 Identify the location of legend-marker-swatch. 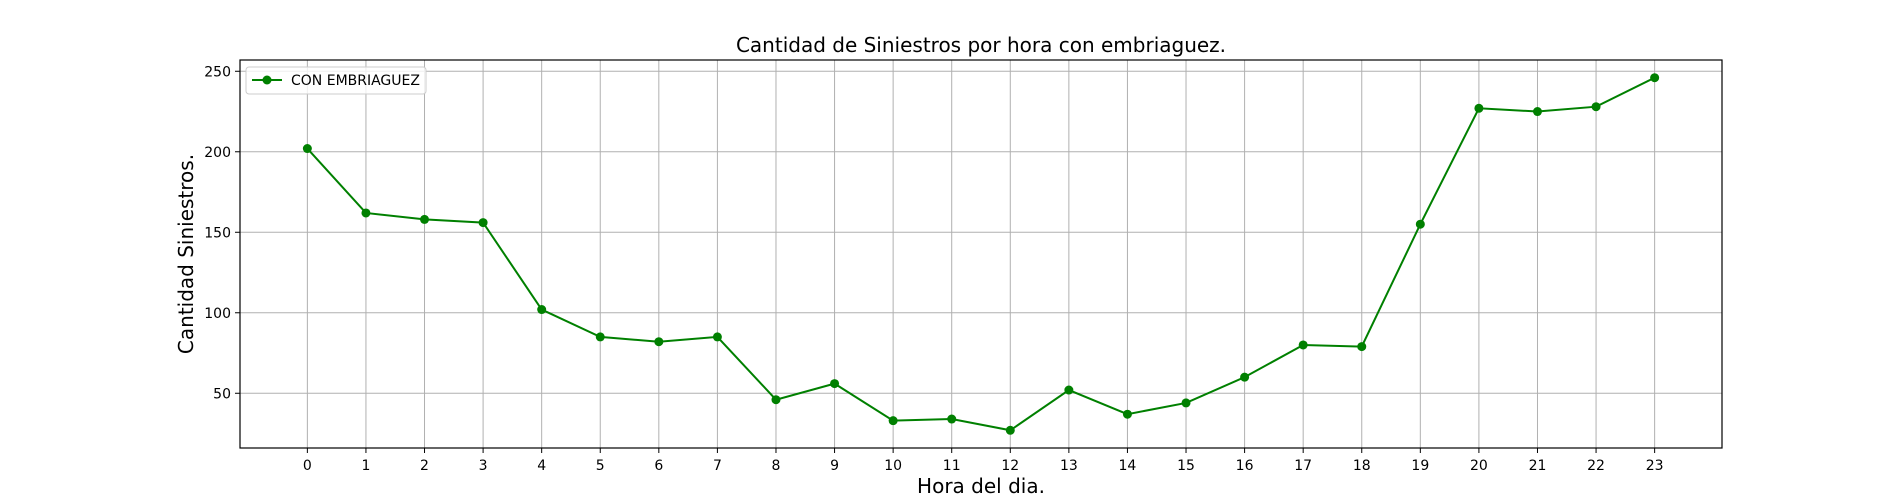
(267, 80).